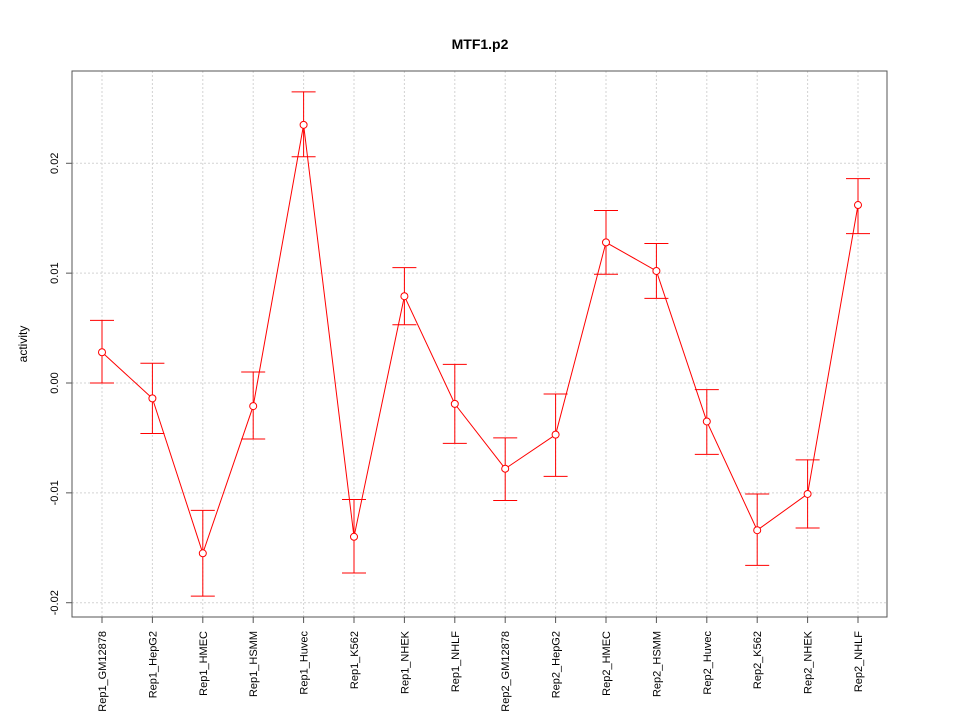 The height and width of the screenshot is (725, 960). What do you see at coordinates (153, 664) in the screenshot?
I see `x-tick-label: Rep1_HepG2` at bounding box center [153, 664].